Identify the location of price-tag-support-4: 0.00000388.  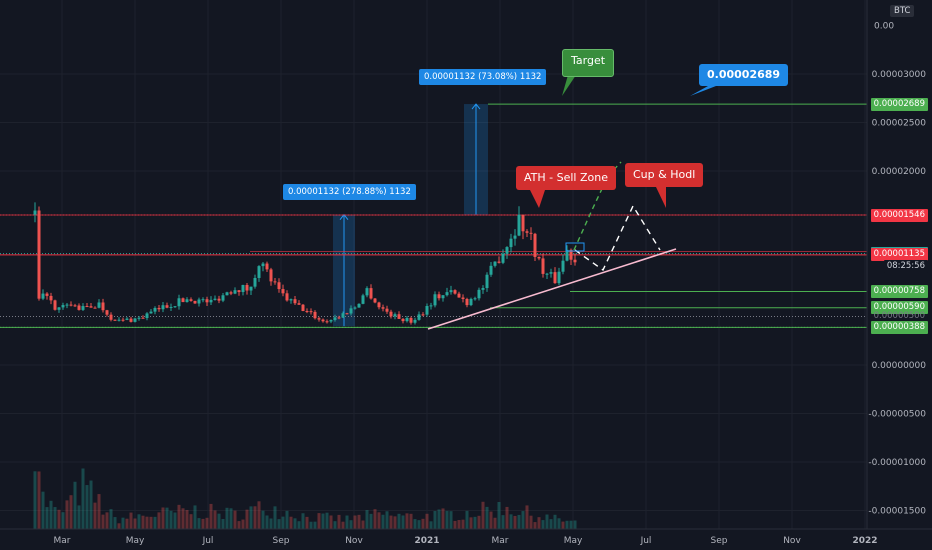
(899, 327).